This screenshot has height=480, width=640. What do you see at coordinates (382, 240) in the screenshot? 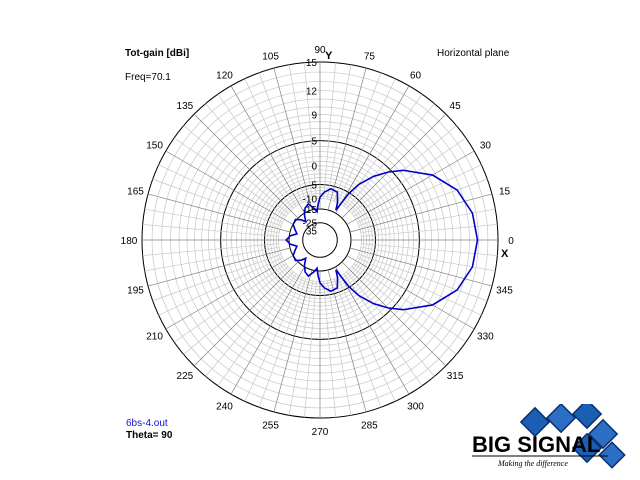
I see `gain-pattern-series` at bounding box center [382, 240].